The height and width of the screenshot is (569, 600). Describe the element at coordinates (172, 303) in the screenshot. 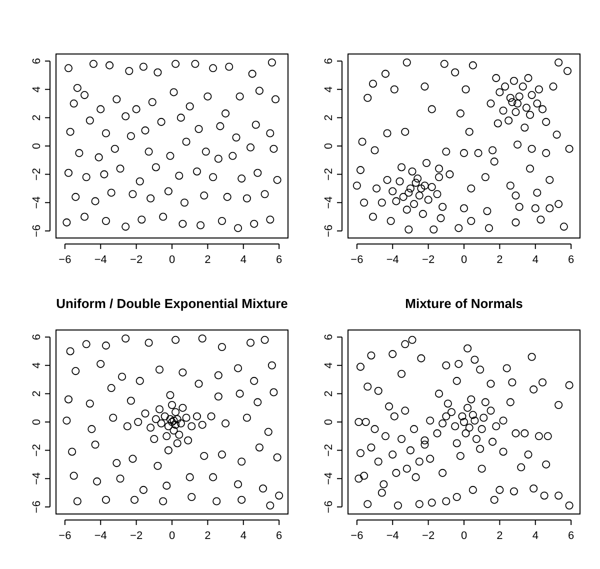

I see `chart-title: Uniform / Double Exponential Mixture` at that location.